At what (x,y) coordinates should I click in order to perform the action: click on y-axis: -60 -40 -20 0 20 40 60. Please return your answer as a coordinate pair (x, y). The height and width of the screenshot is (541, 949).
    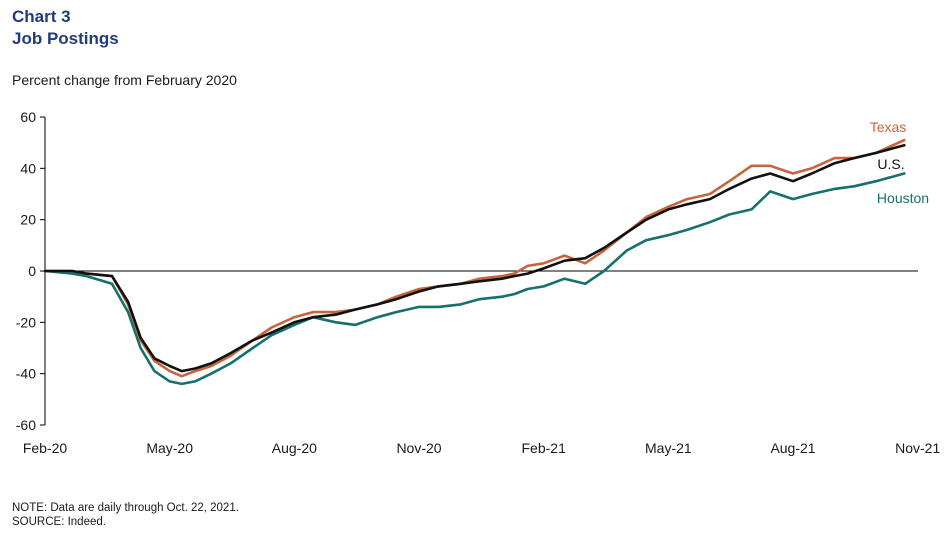
    Looking at the image, I should click on (31, 271).